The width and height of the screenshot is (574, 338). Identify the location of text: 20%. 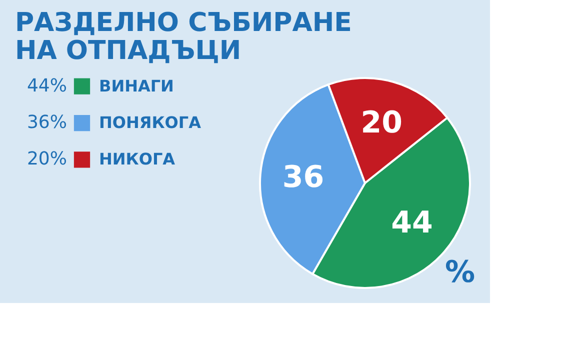
(46, 159).